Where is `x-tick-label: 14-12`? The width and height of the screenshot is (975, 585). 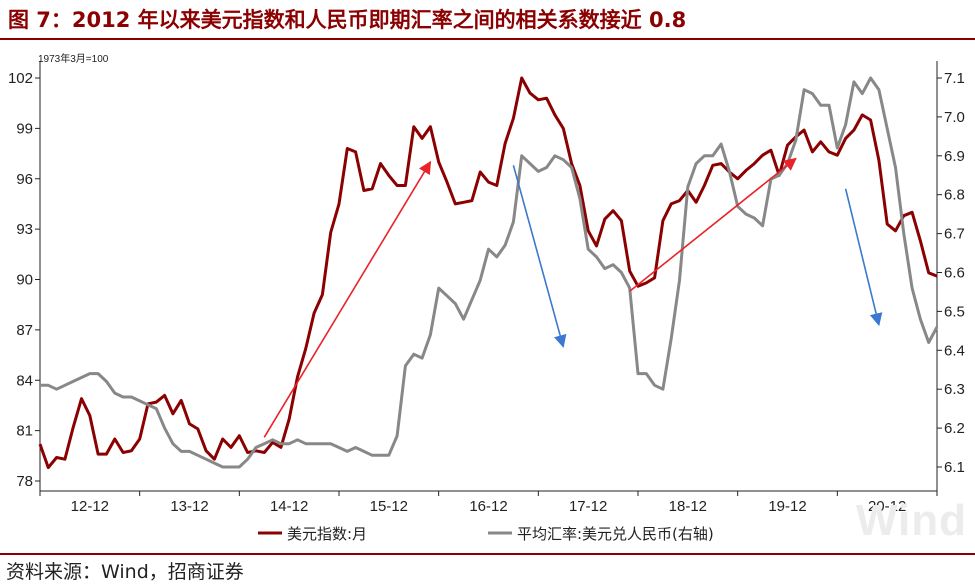
x-tick-label: 14-12 is located at coordinates (289, 506).